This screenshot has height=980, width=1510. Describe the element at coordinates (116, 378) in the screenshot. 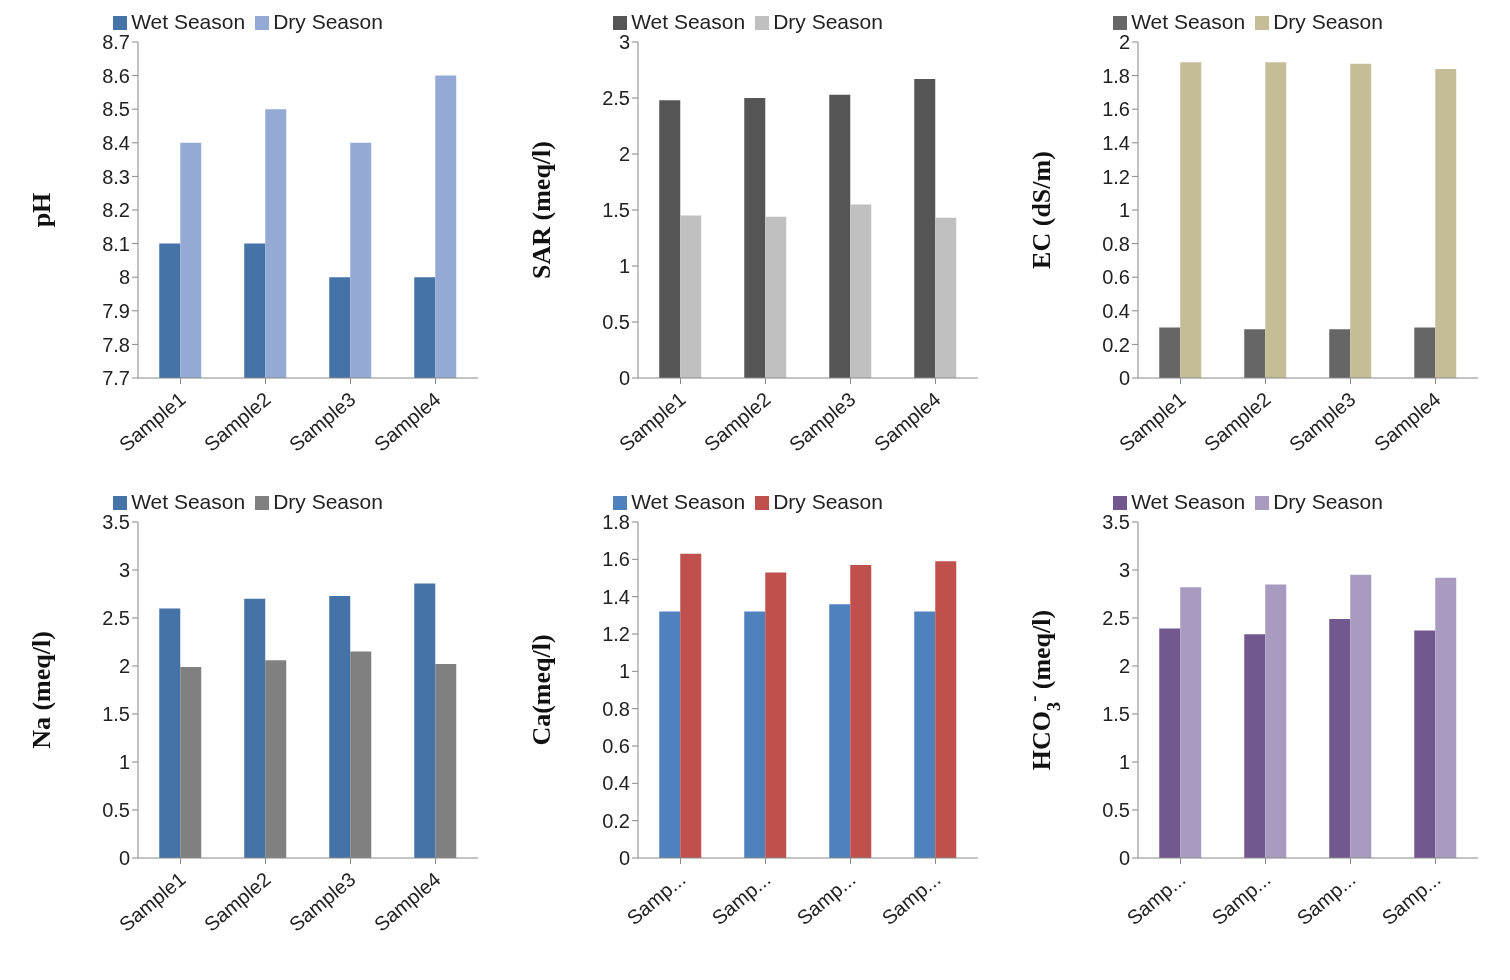

I see `y-tick-label: 7.7` at that location.